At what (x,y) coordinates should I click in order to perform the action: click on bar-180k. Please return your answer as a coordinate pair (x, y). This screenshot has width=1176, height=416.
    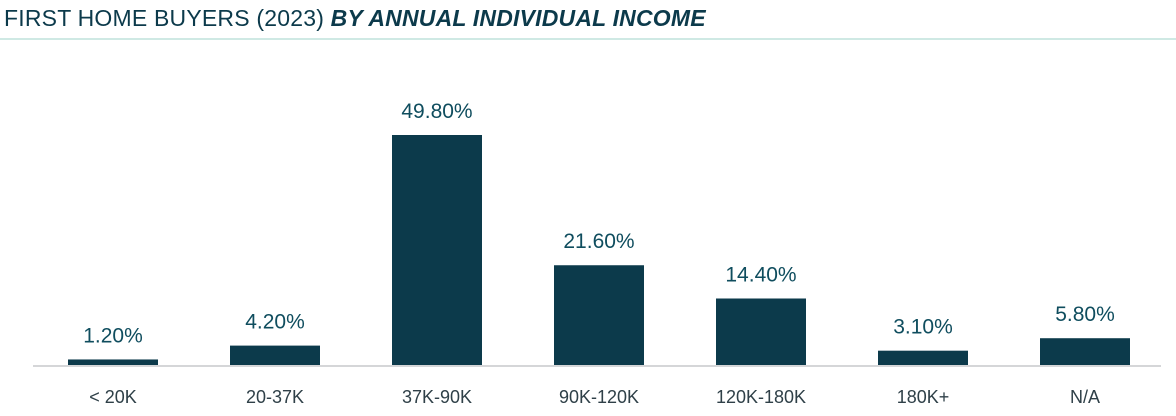
    Looking at the image, I should click on (923, 357).